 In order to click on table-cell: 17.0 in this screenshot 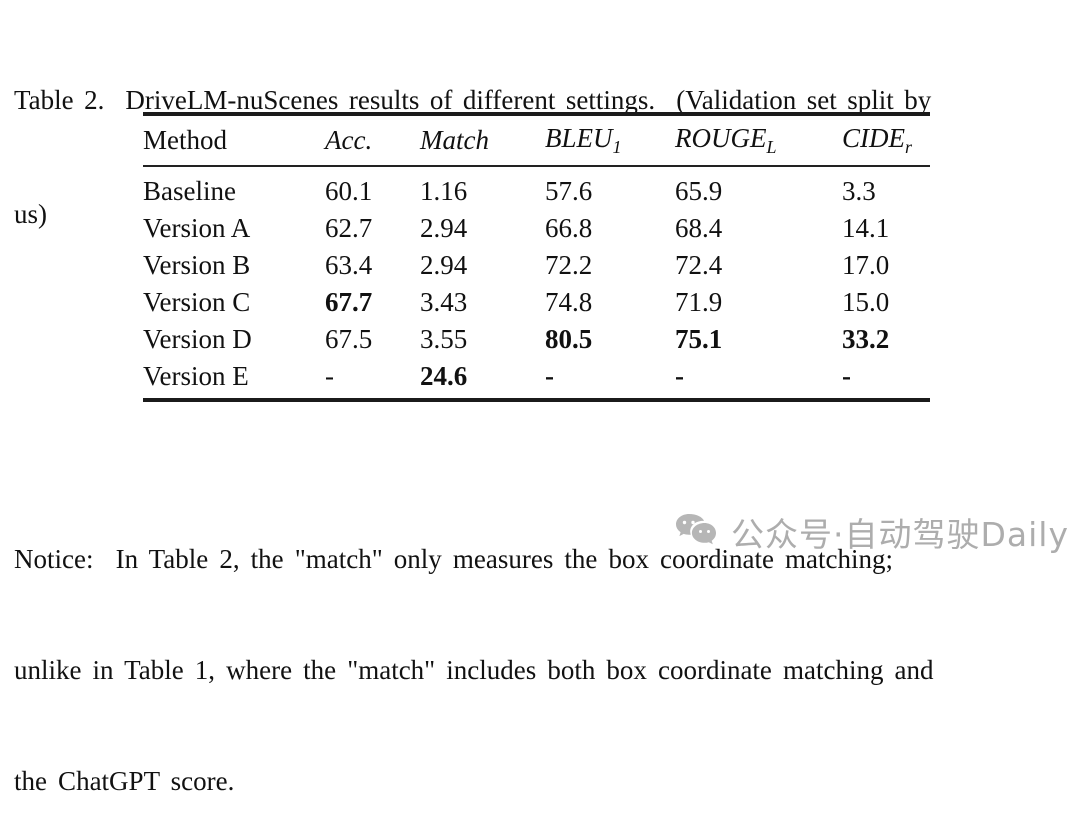, I will do `click(866, 265)`.